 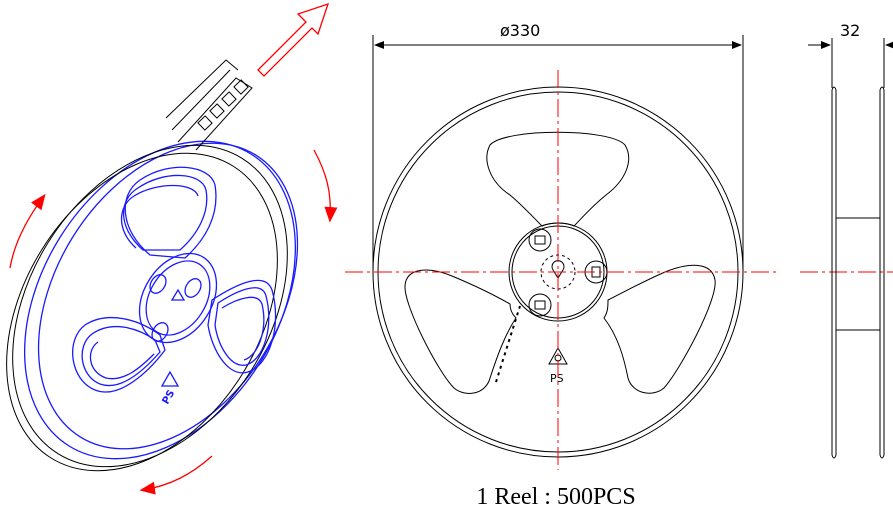 I want to click on side-view, so click(x=850, y=248).